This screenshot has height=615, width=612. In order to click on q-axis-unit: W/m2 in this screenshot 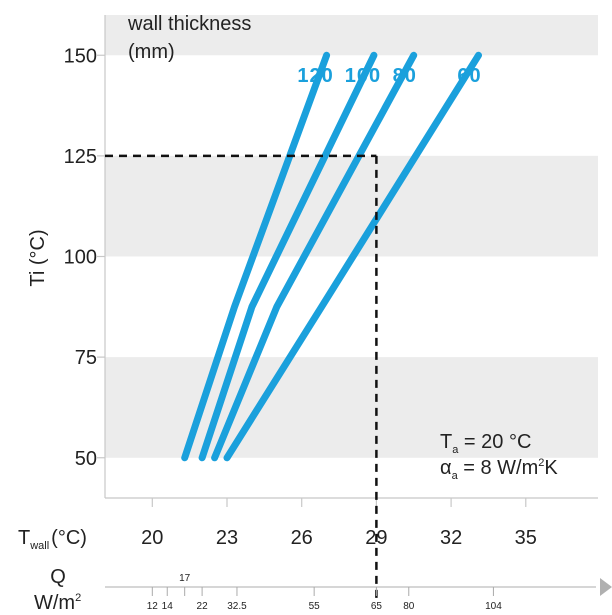, I will do `click(57, 603)`.